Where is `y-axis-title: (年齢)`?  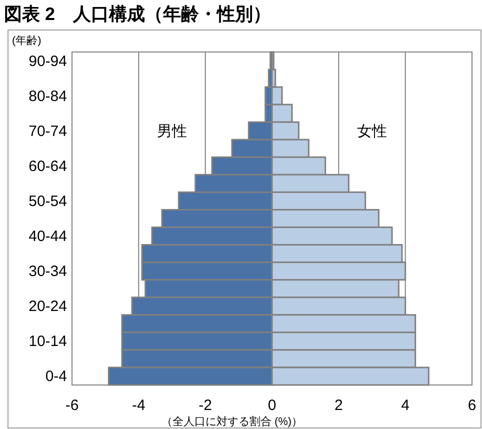 y-axis-title: (年齢) is located at coordinates (27, 41).